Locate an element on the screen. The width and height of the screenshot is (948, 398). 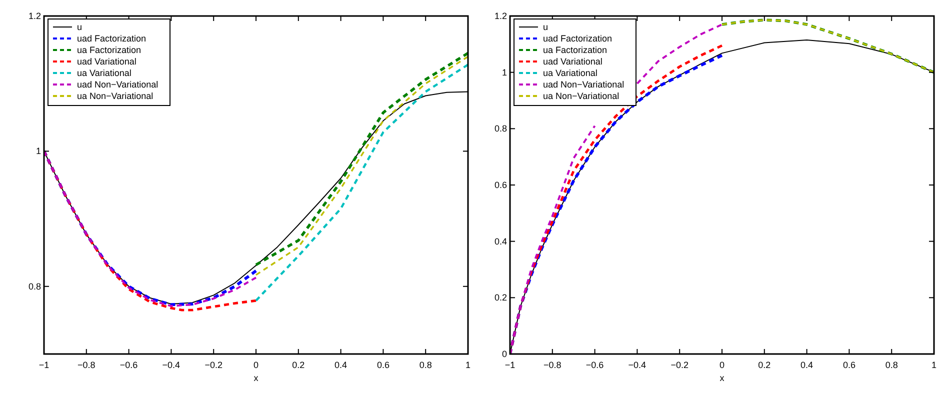
y-tick-label: 0 is located at coordinates (504, 354).